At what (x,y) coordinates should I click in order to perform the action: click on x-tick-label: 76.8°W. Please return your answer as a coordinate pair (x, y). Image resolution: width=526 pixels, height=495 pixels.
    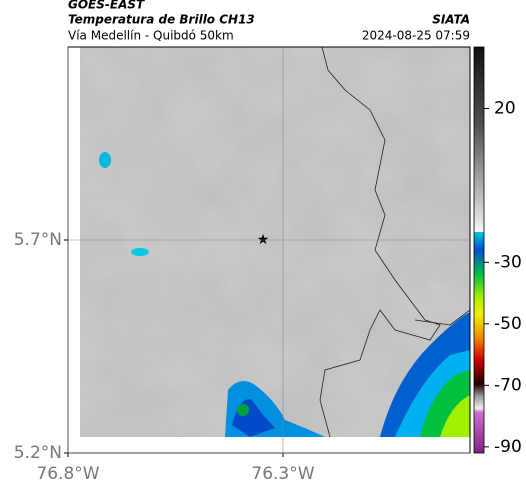
    Looking at the image, I should click on (67, 474).